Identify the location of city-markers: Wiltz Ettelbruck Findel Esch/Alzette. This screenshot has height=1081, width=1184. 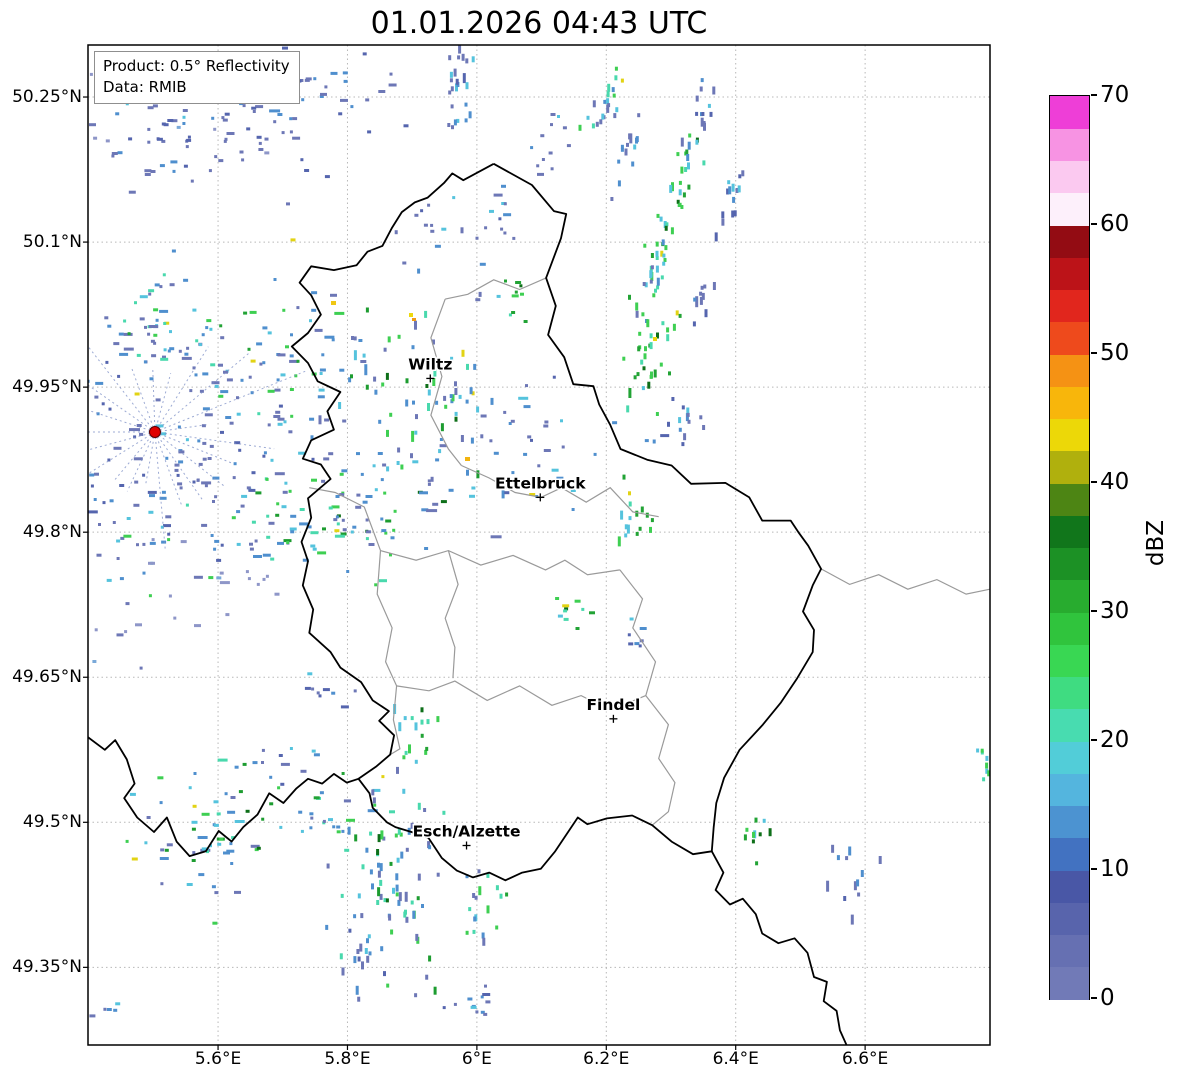
(524, 602).